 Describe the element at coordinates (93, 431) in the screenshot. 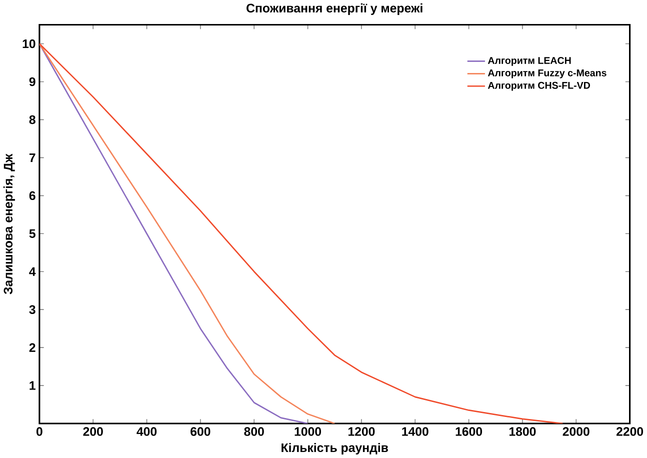

I see `x-tick-label: 200` at that location.